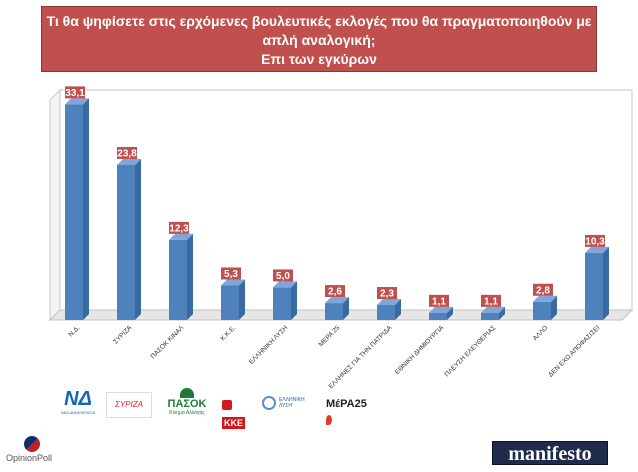 The width and height of the screenshot is (638, 472). I want to click on kke-logo-mark: ΚΚΕ, so click(234, 423).